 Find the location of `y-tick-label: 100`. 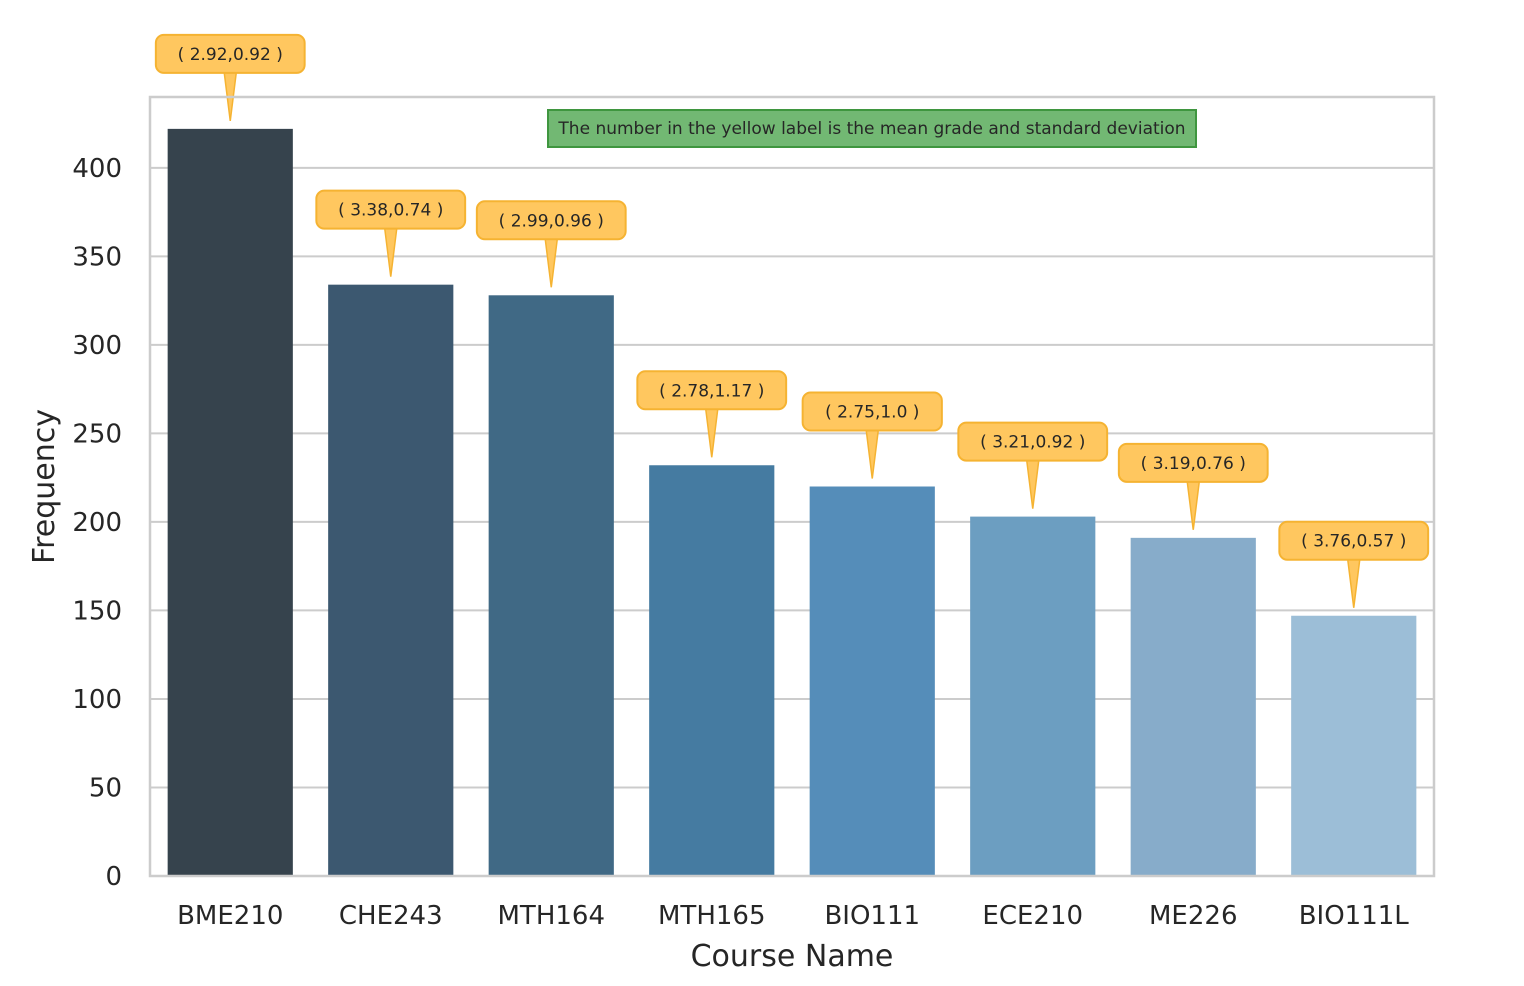

y-tick-label: 100 is located at coordinates (97, 700).